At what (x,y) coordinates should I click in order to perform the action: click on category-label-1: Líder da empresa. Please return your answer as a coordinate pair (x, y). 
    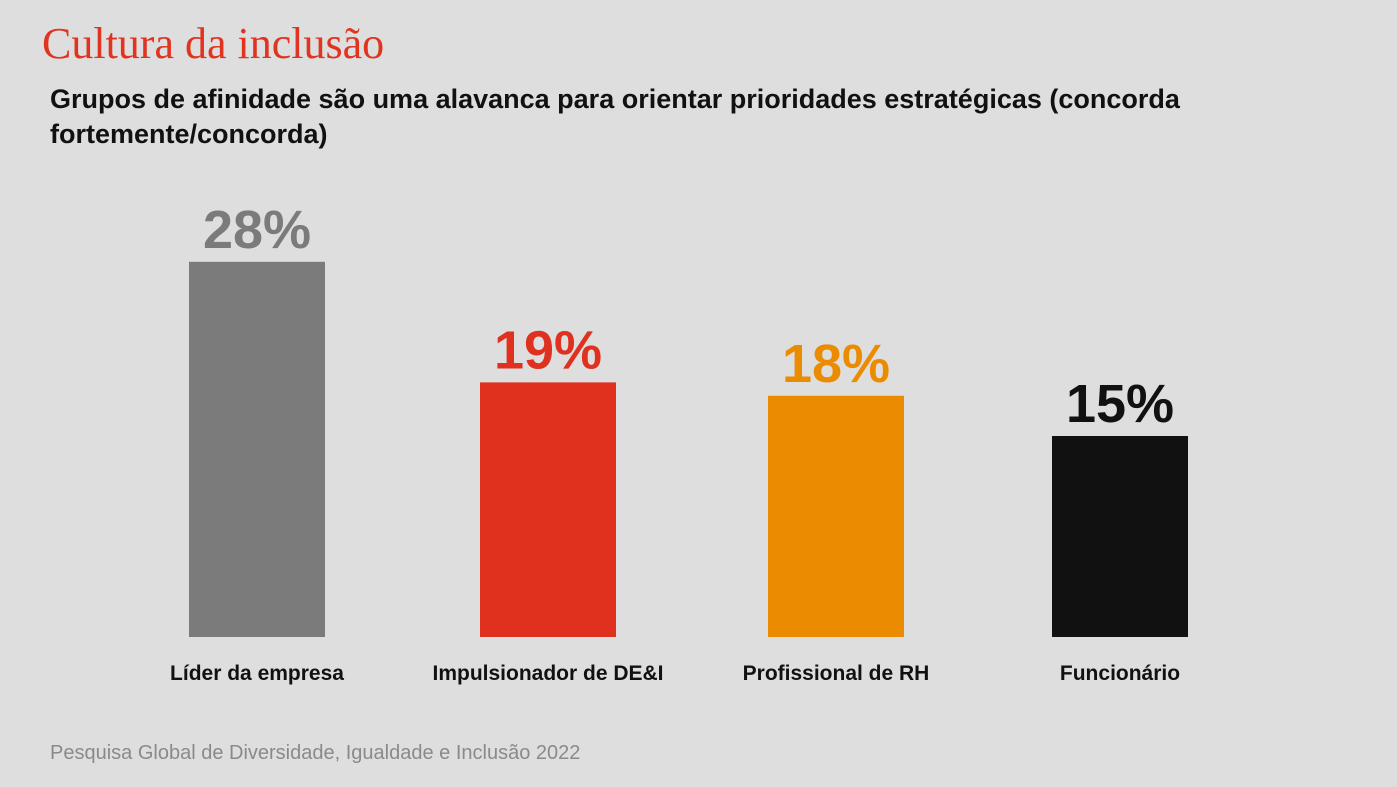
    Looking at the image, I should click on (257, 673).